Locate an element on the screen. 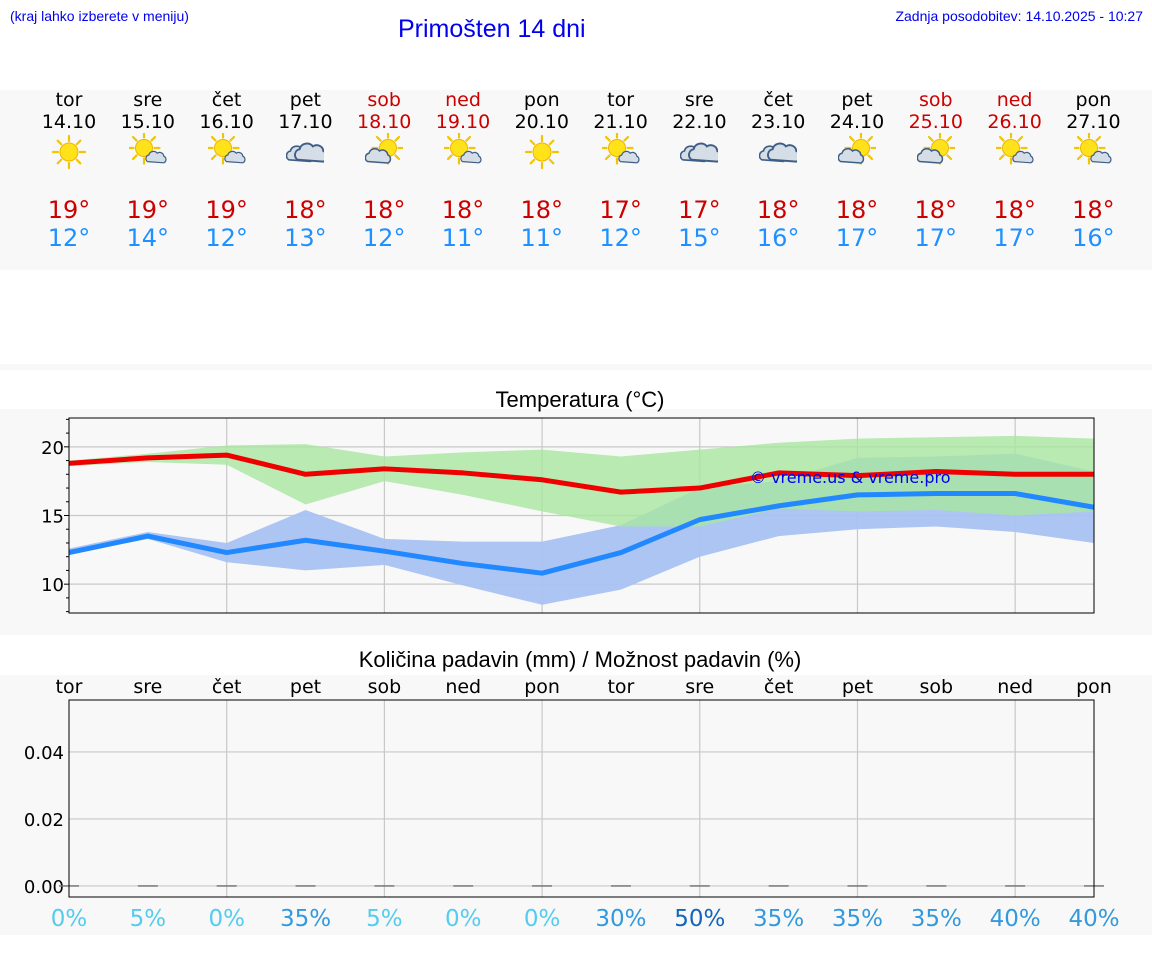 This screenshot has width=1152, height=975. day-date: 21.10 is located at coordinates (620, 122).